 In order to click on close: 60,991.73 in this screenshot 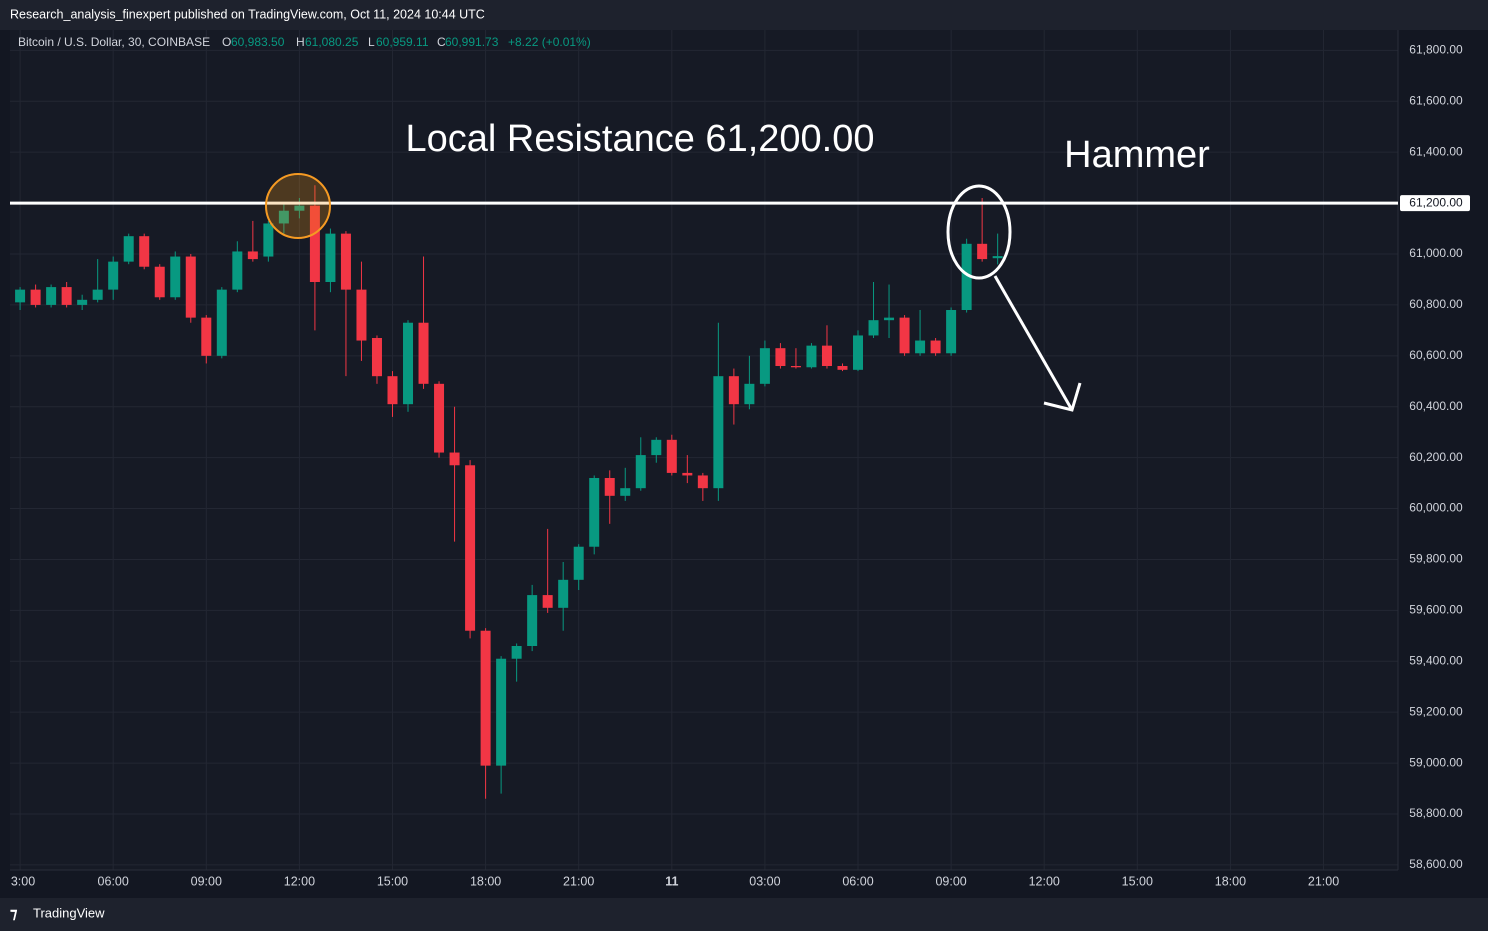, I will do `click(472, 42)`.